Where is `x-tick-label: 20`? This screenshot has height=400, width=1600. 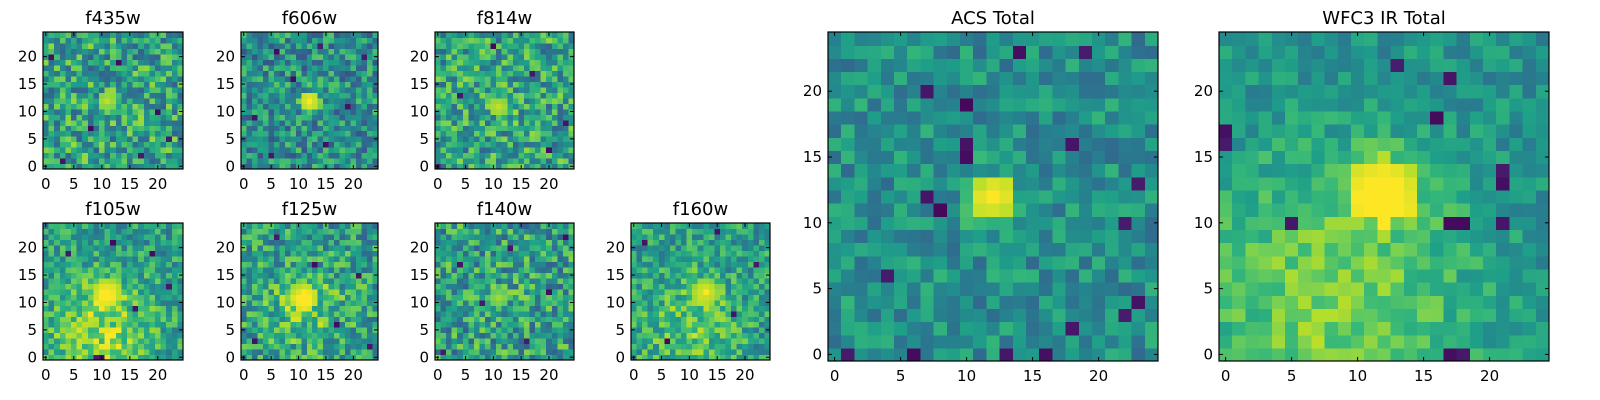
x-tick-label: 20 is located at coordinates (157, 184).